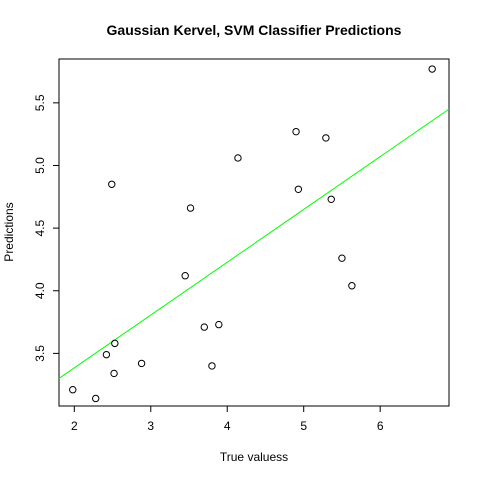  I want to click on y-tick-label: 5.5, so click(40, 102).